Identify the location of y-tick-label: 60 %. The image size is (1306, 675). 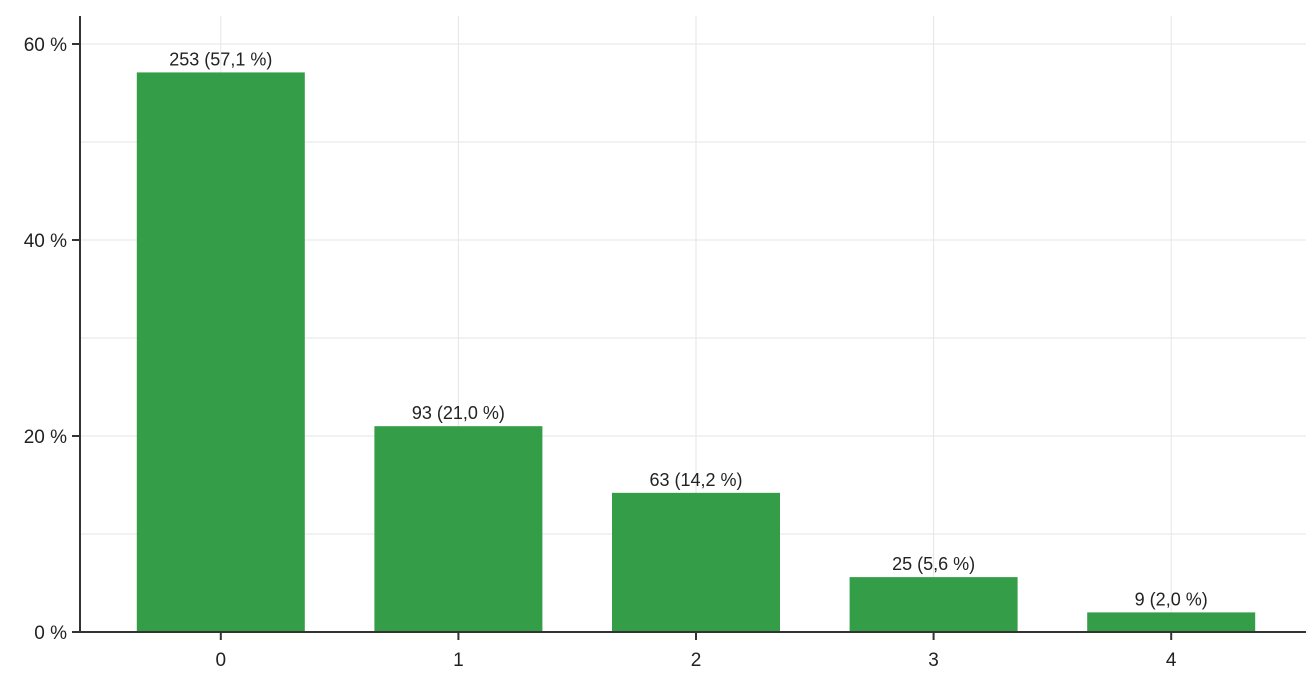
(45, 45).